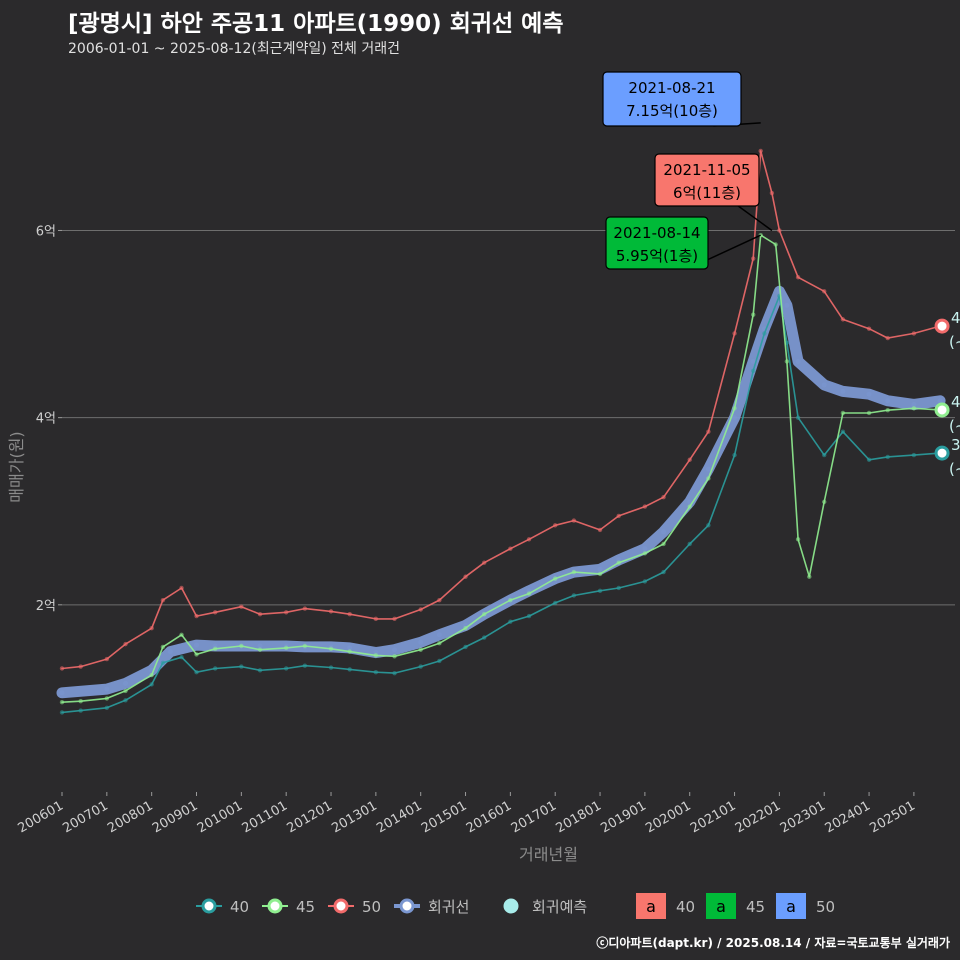  Describe the element at coordinates (407, 906) in the screenshot. I see `legend-marker-regression` at that location.